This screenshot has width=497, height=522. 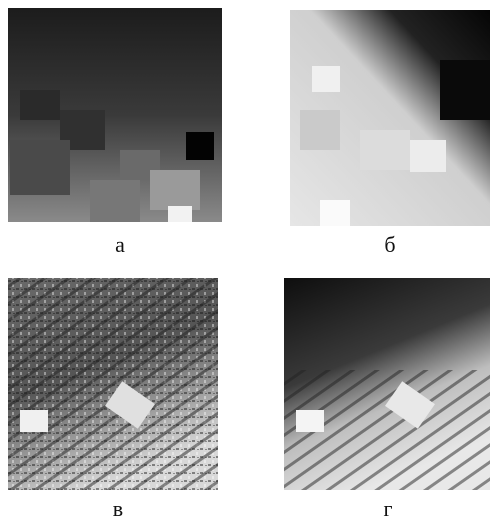 What do you see at coordinates (387, 508) in the screenshot?
I see `panel-label: г` at bounding box center [387, 508].